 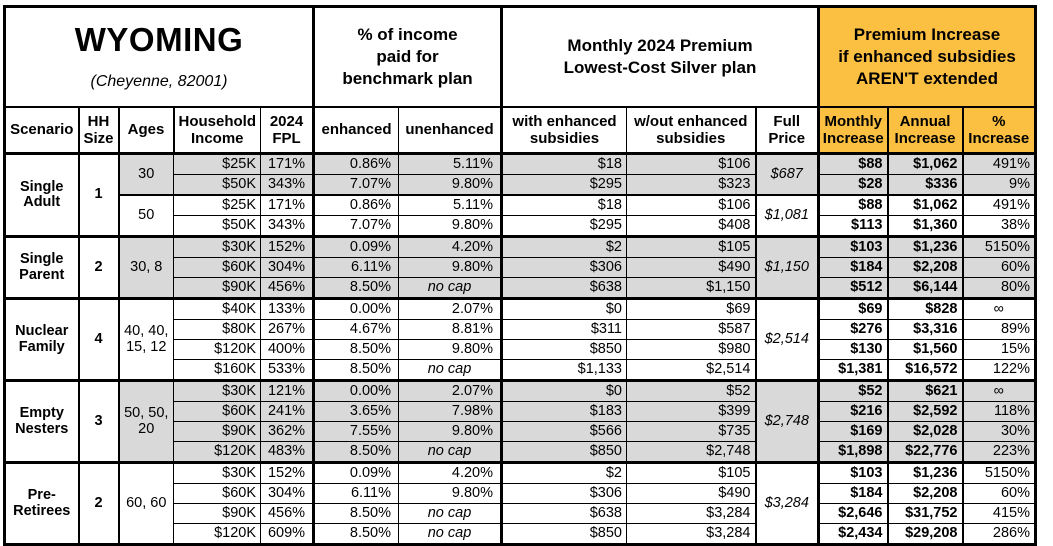 I want to click on monthly-increase-cell: $184, so click(x=852, y=494).